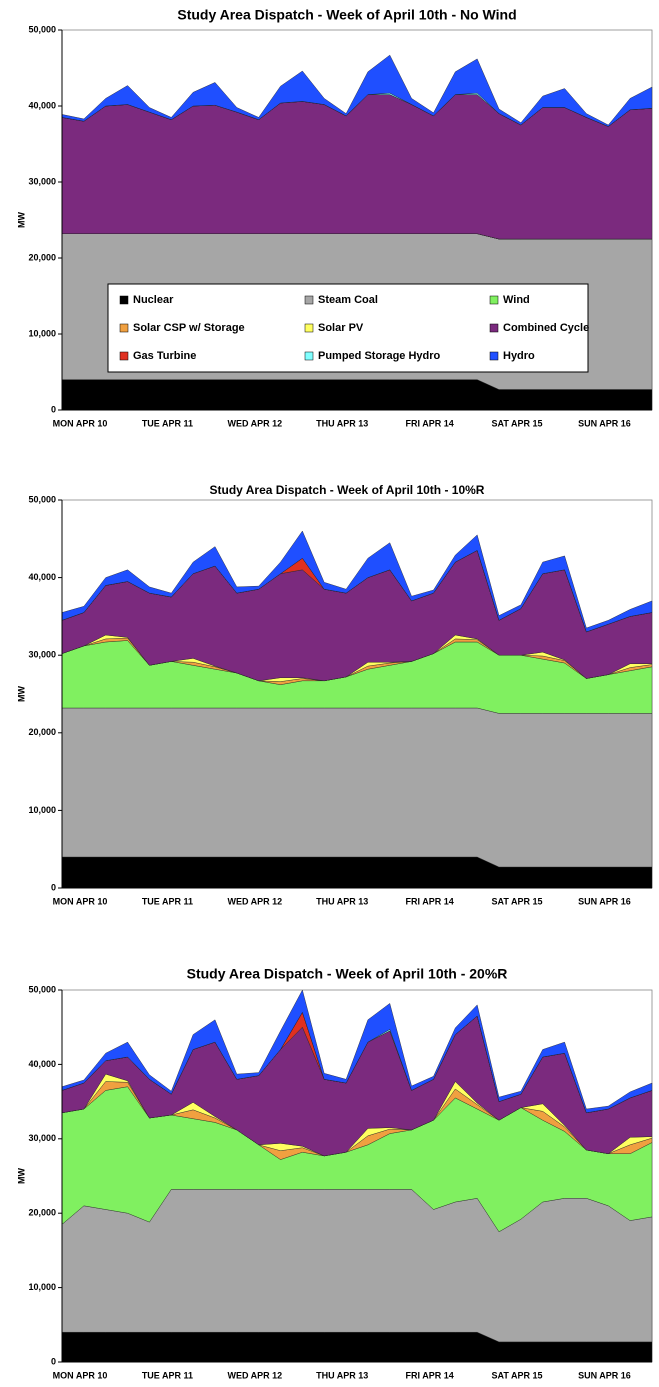 This screenshot has height=1387, width=659. I want to click on legend-label: Steam Coal, so click(348, 300).